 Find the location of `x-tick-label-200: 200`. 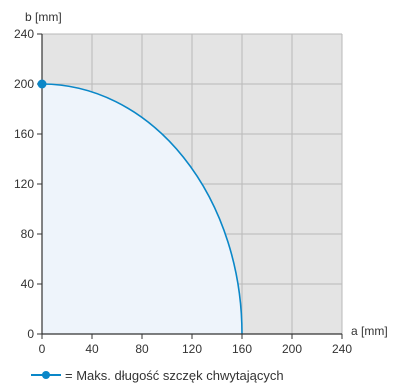

x-tick-label-200: 200 is located at coordinates (292, 349).